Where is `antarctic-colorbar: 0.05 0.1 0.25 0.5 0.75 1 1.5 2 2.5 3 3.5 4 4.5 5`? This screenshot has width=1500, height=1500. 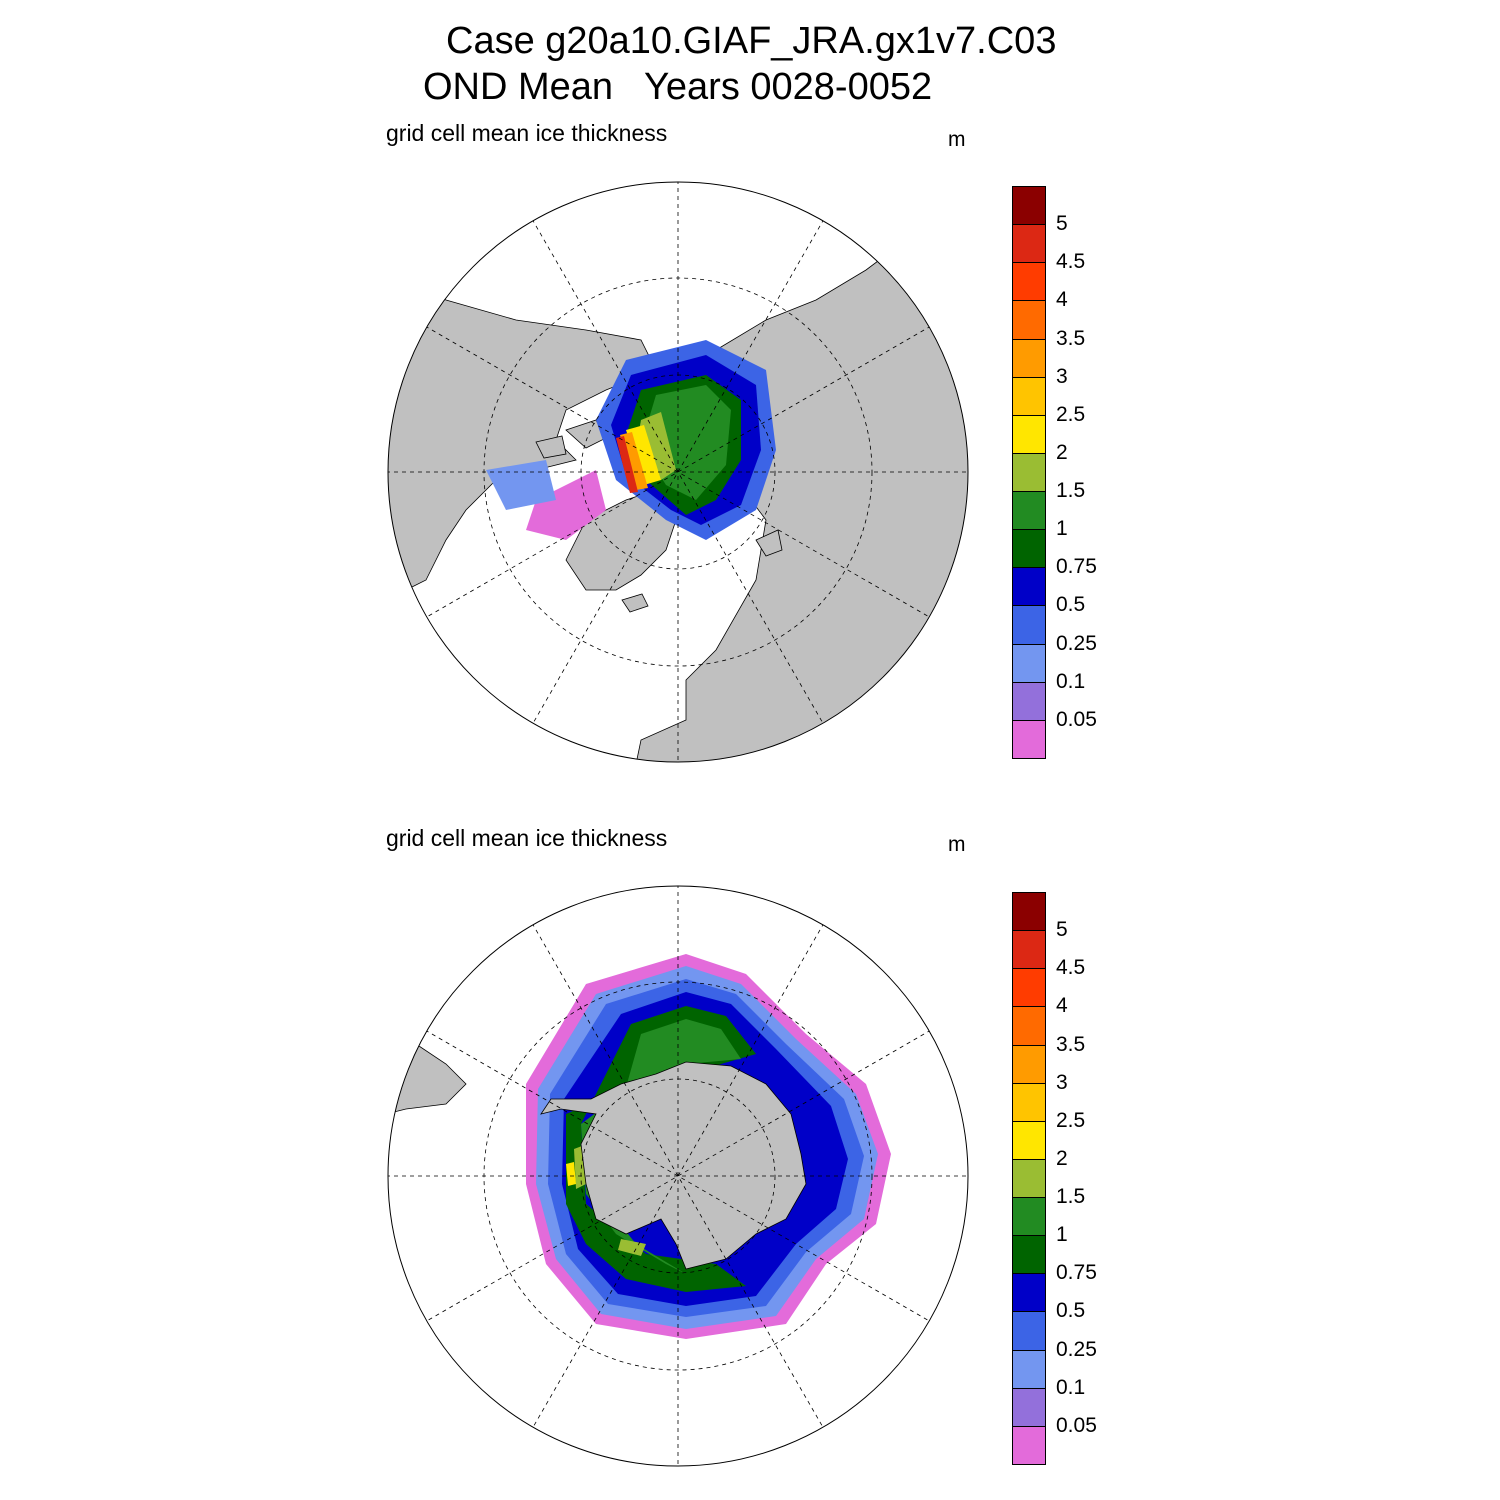 antarctic-colorbar: 0.05 0.1 0.25 0.5 0.75 1 1.5 2 2.5 3 3.5 4 4.5 5 is located at coordinates (1072, 1178).